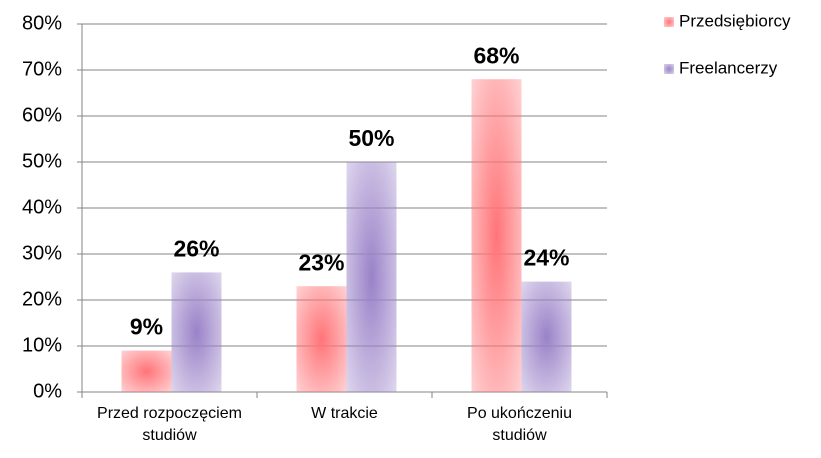  I want to click on y-tick-label: 10%, so click(42, 345).